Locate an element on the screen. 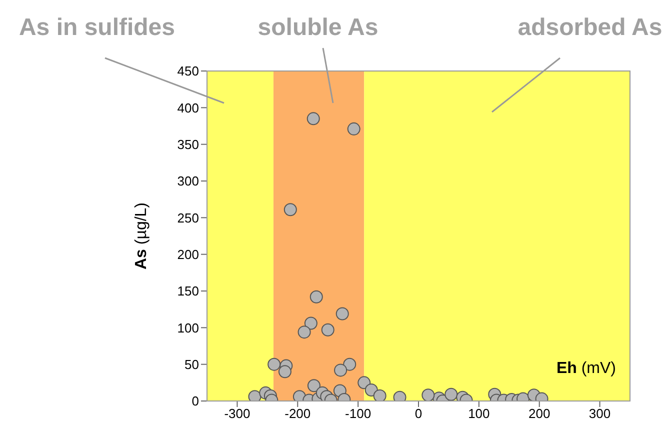  y-tick-label: 100 is located at coordinates (188, 328).